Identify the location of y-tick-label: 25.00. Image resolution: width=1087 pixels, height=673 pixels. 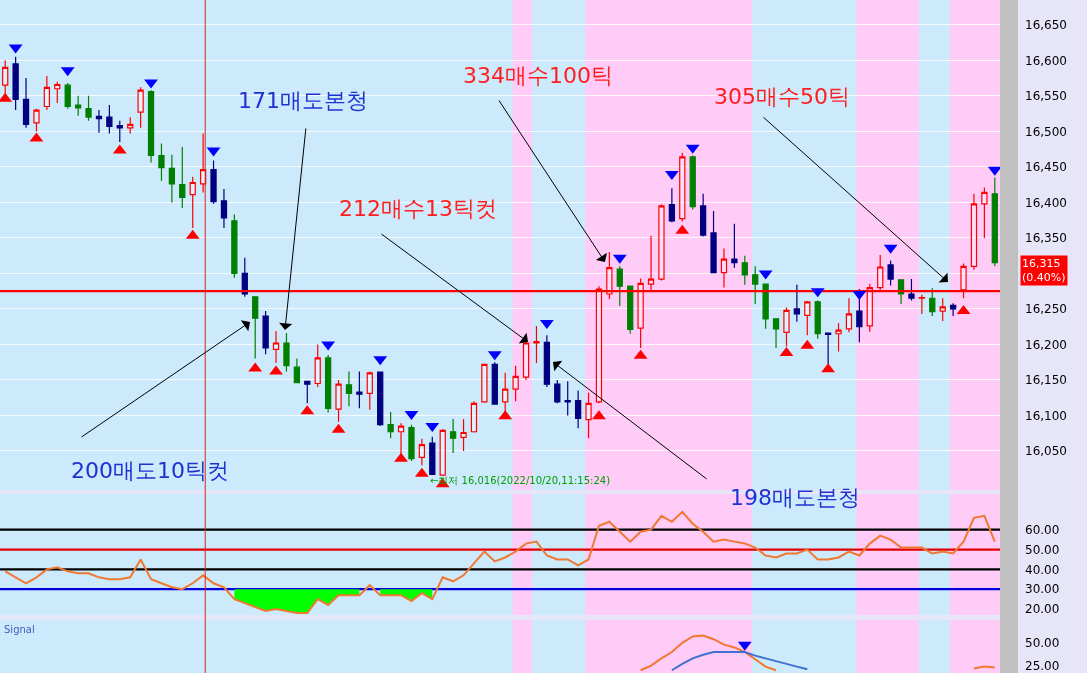
(1042, 665).